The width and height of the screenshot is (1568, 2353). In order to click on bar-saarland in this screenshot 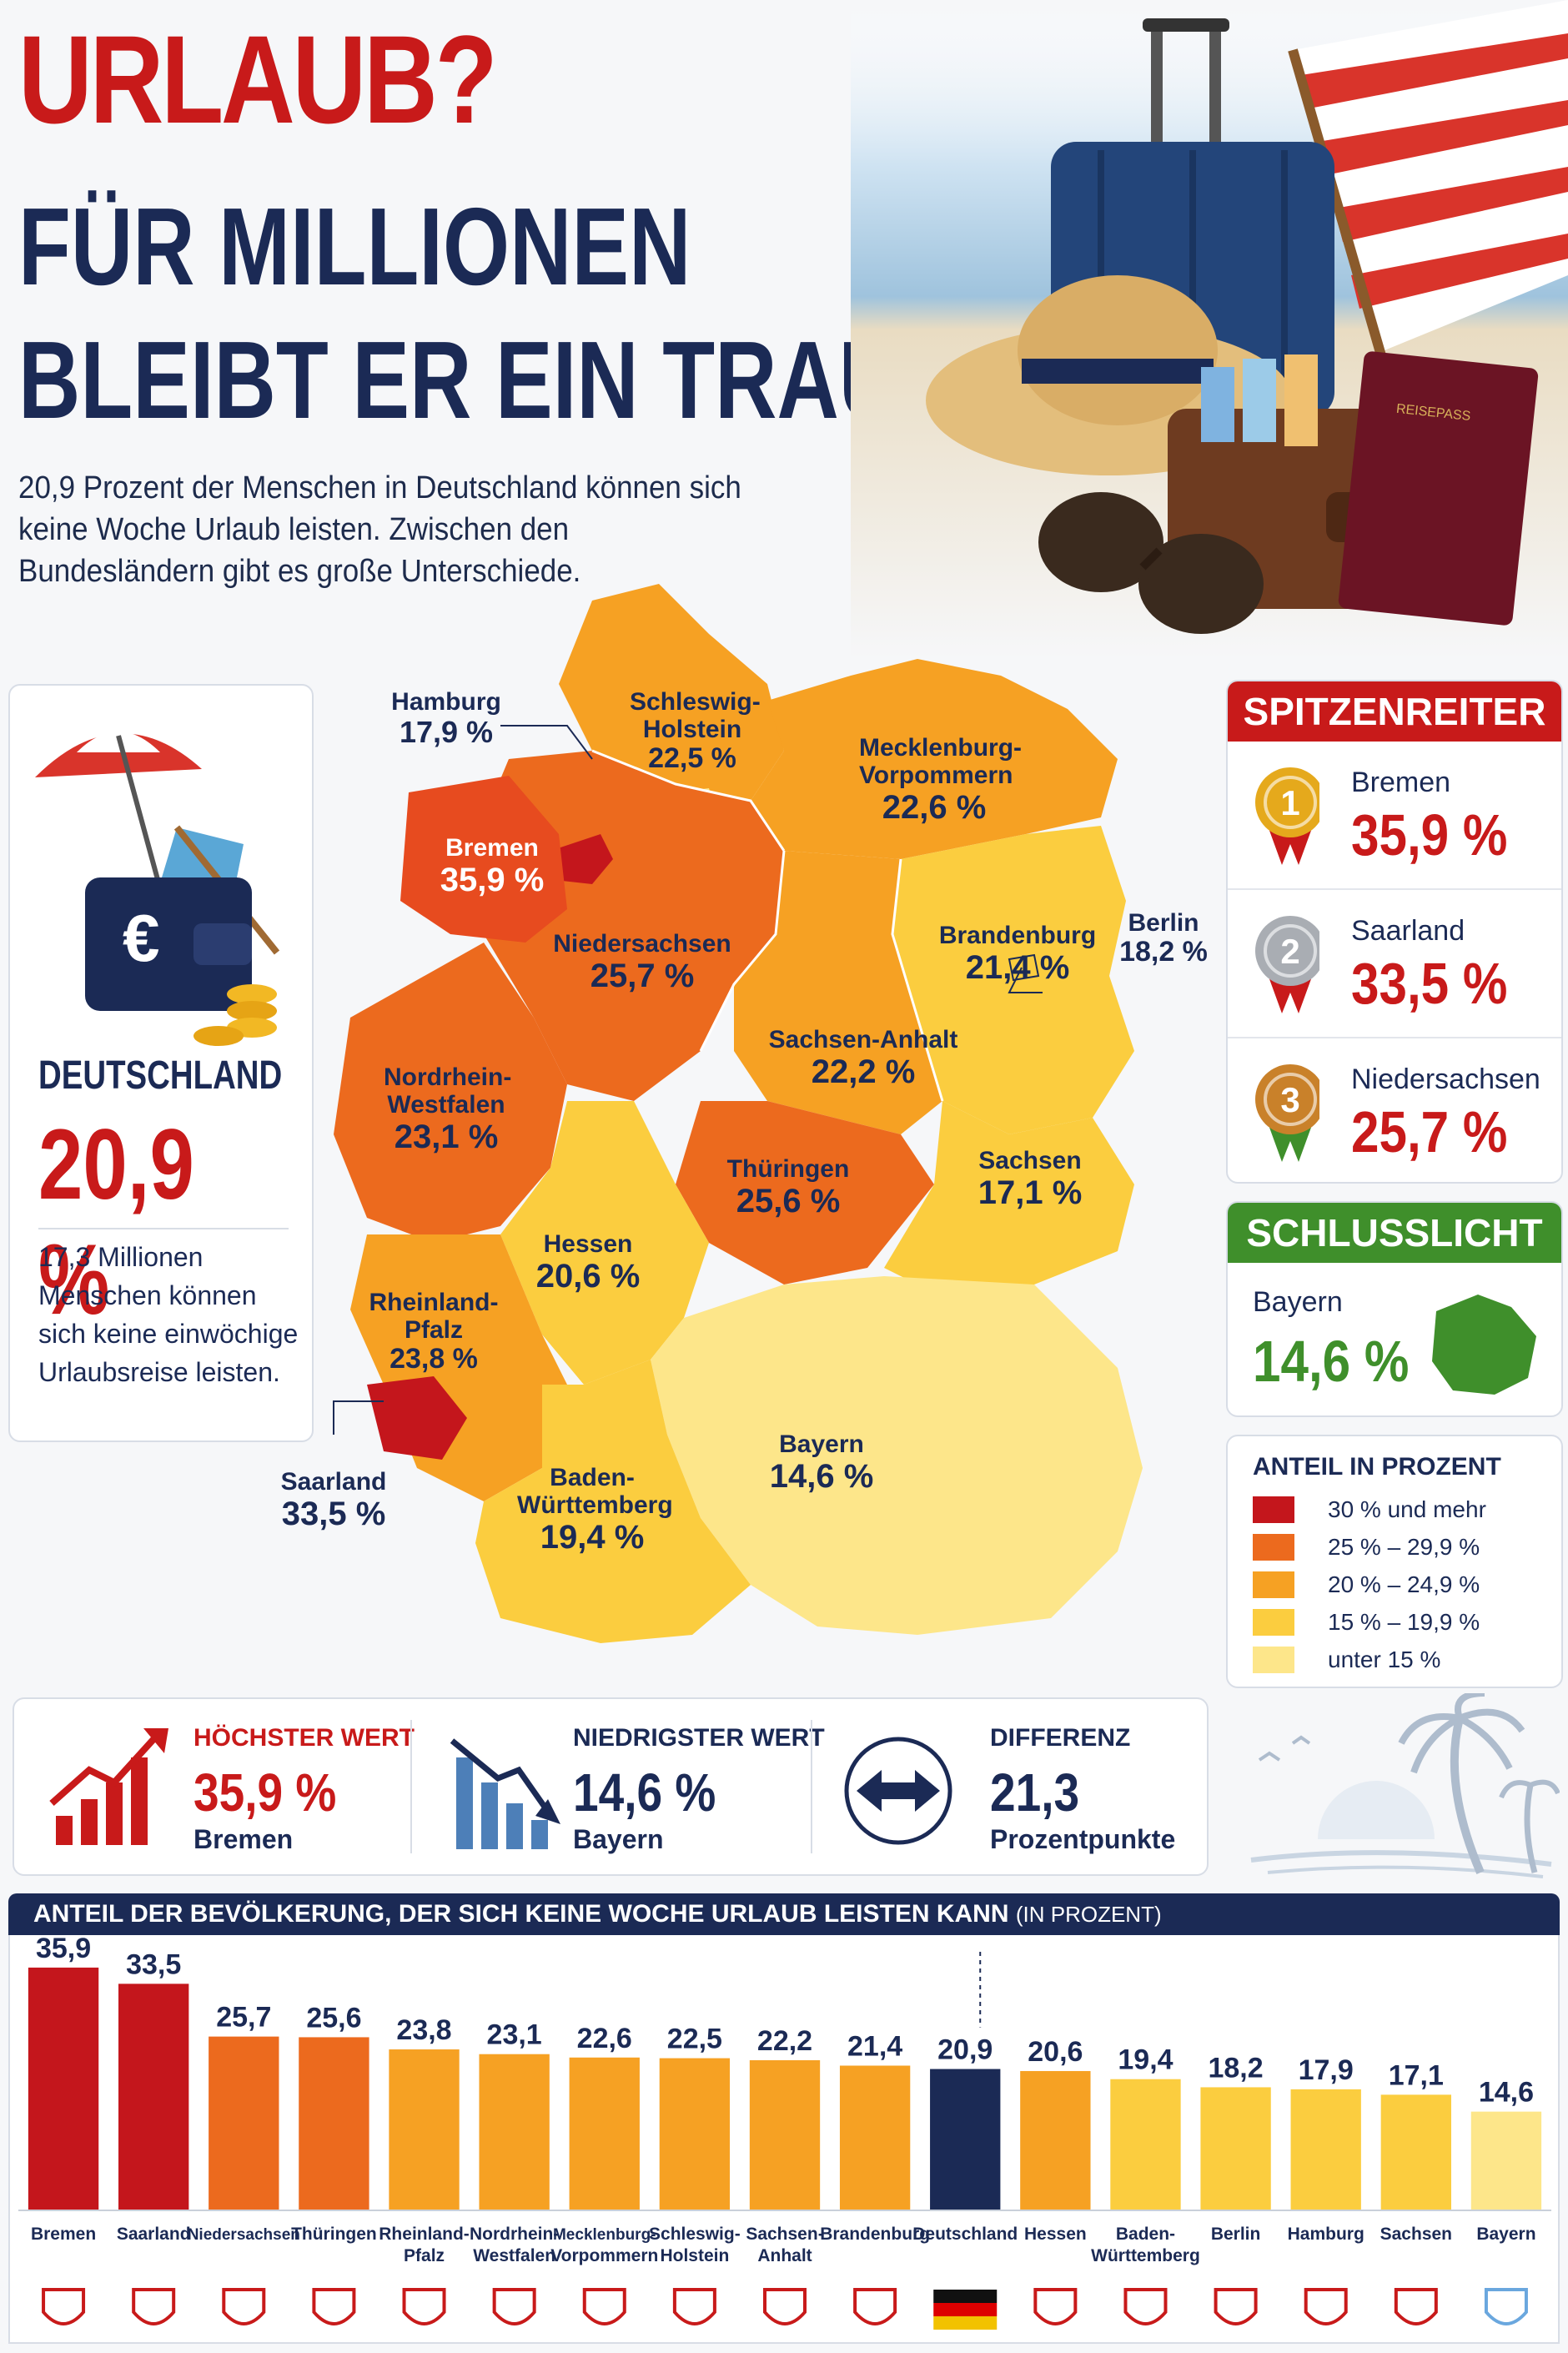, I will do `click(153, 2096)`.